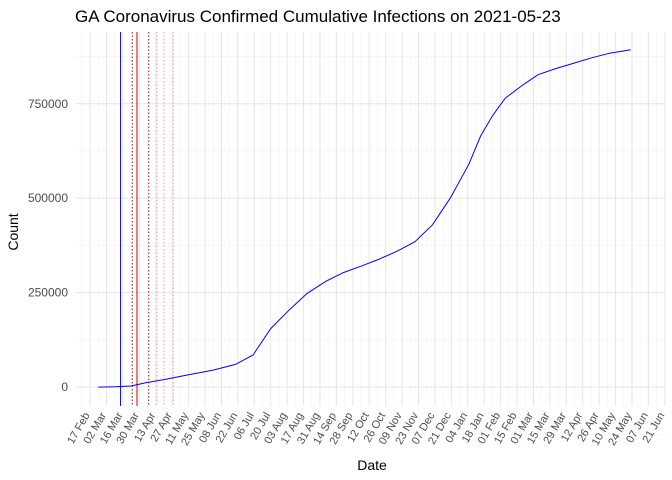 This screenshot has width=672, height=480. I want to click on y-axis-title: Count, so click(13, 231).